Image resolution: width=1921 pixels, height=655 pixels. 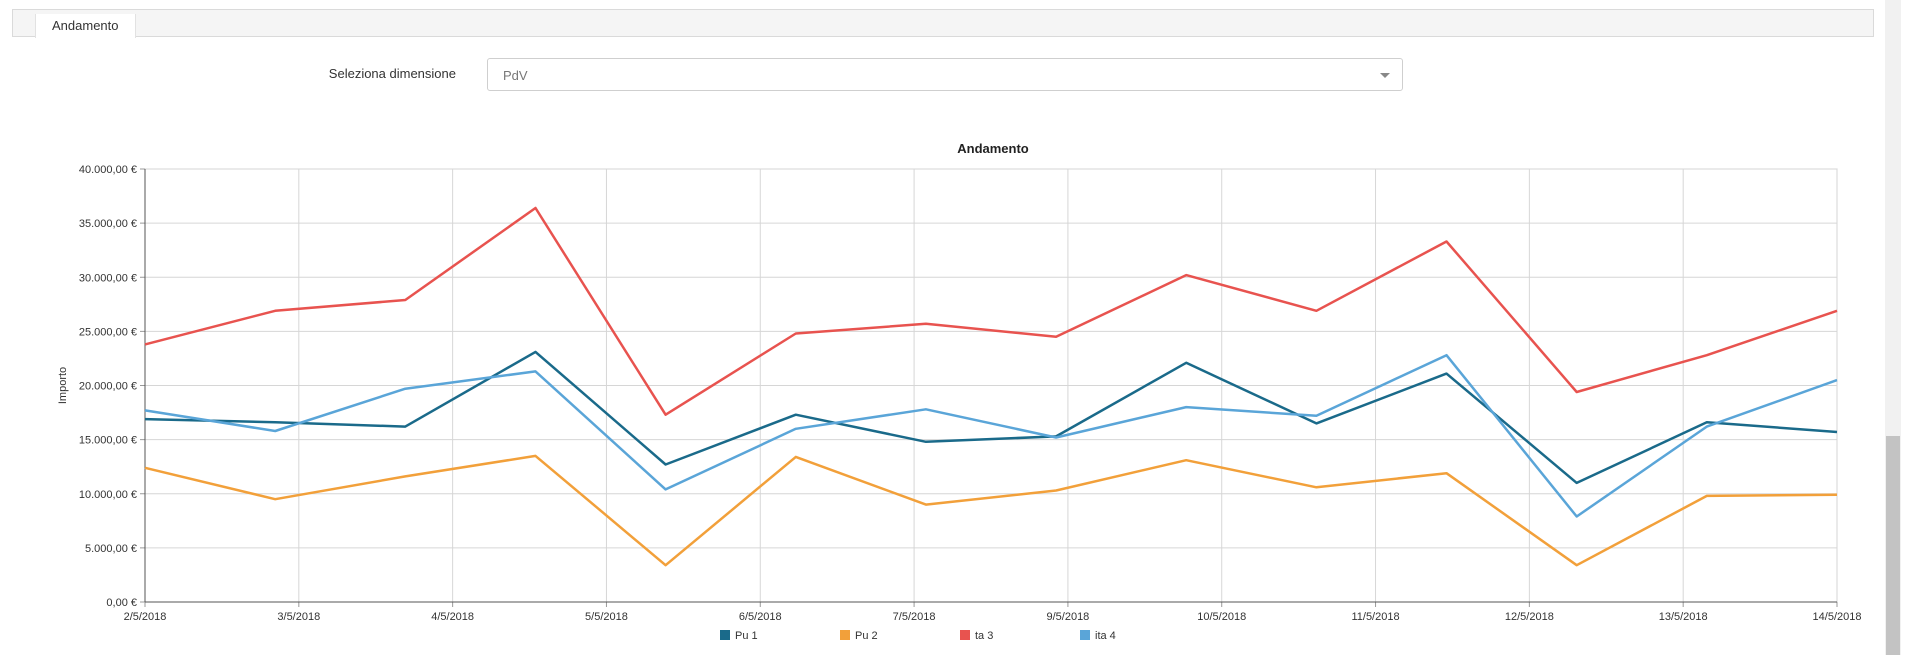 What do you see at coordinates (1385, 75) in the screenshot?
I see `chevron-down-icon` at bounding box center [1385, 75].